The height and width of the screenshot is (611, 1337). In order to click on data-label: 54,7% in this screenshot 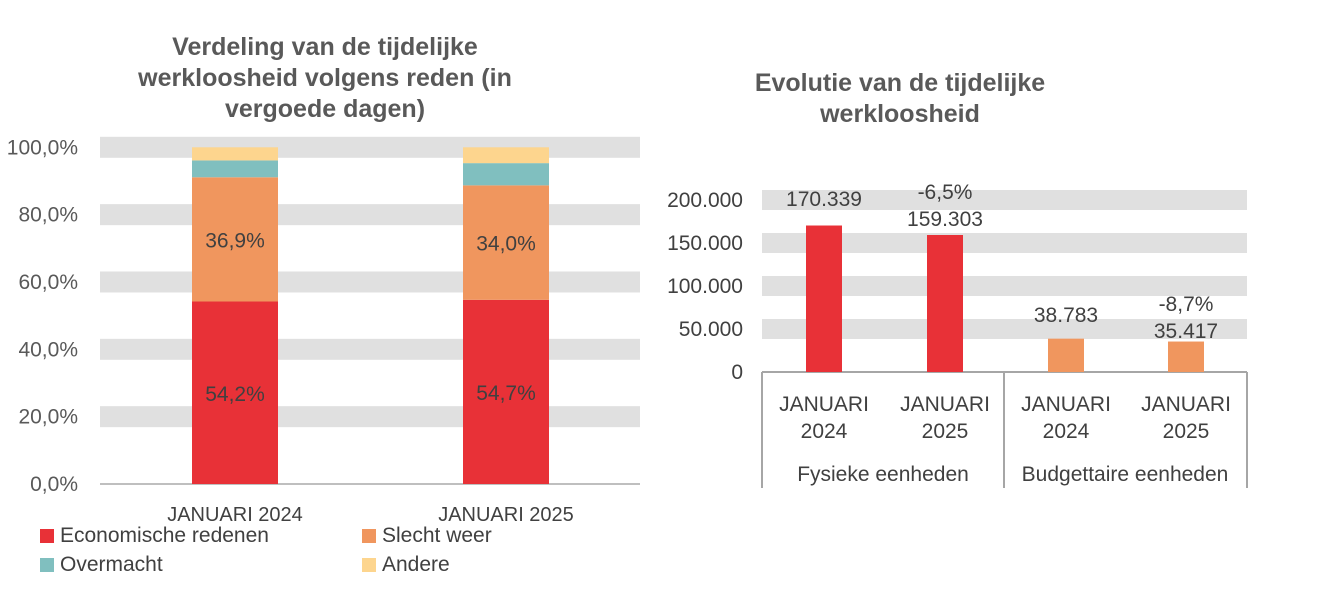, I will do `click(506, 393)`.